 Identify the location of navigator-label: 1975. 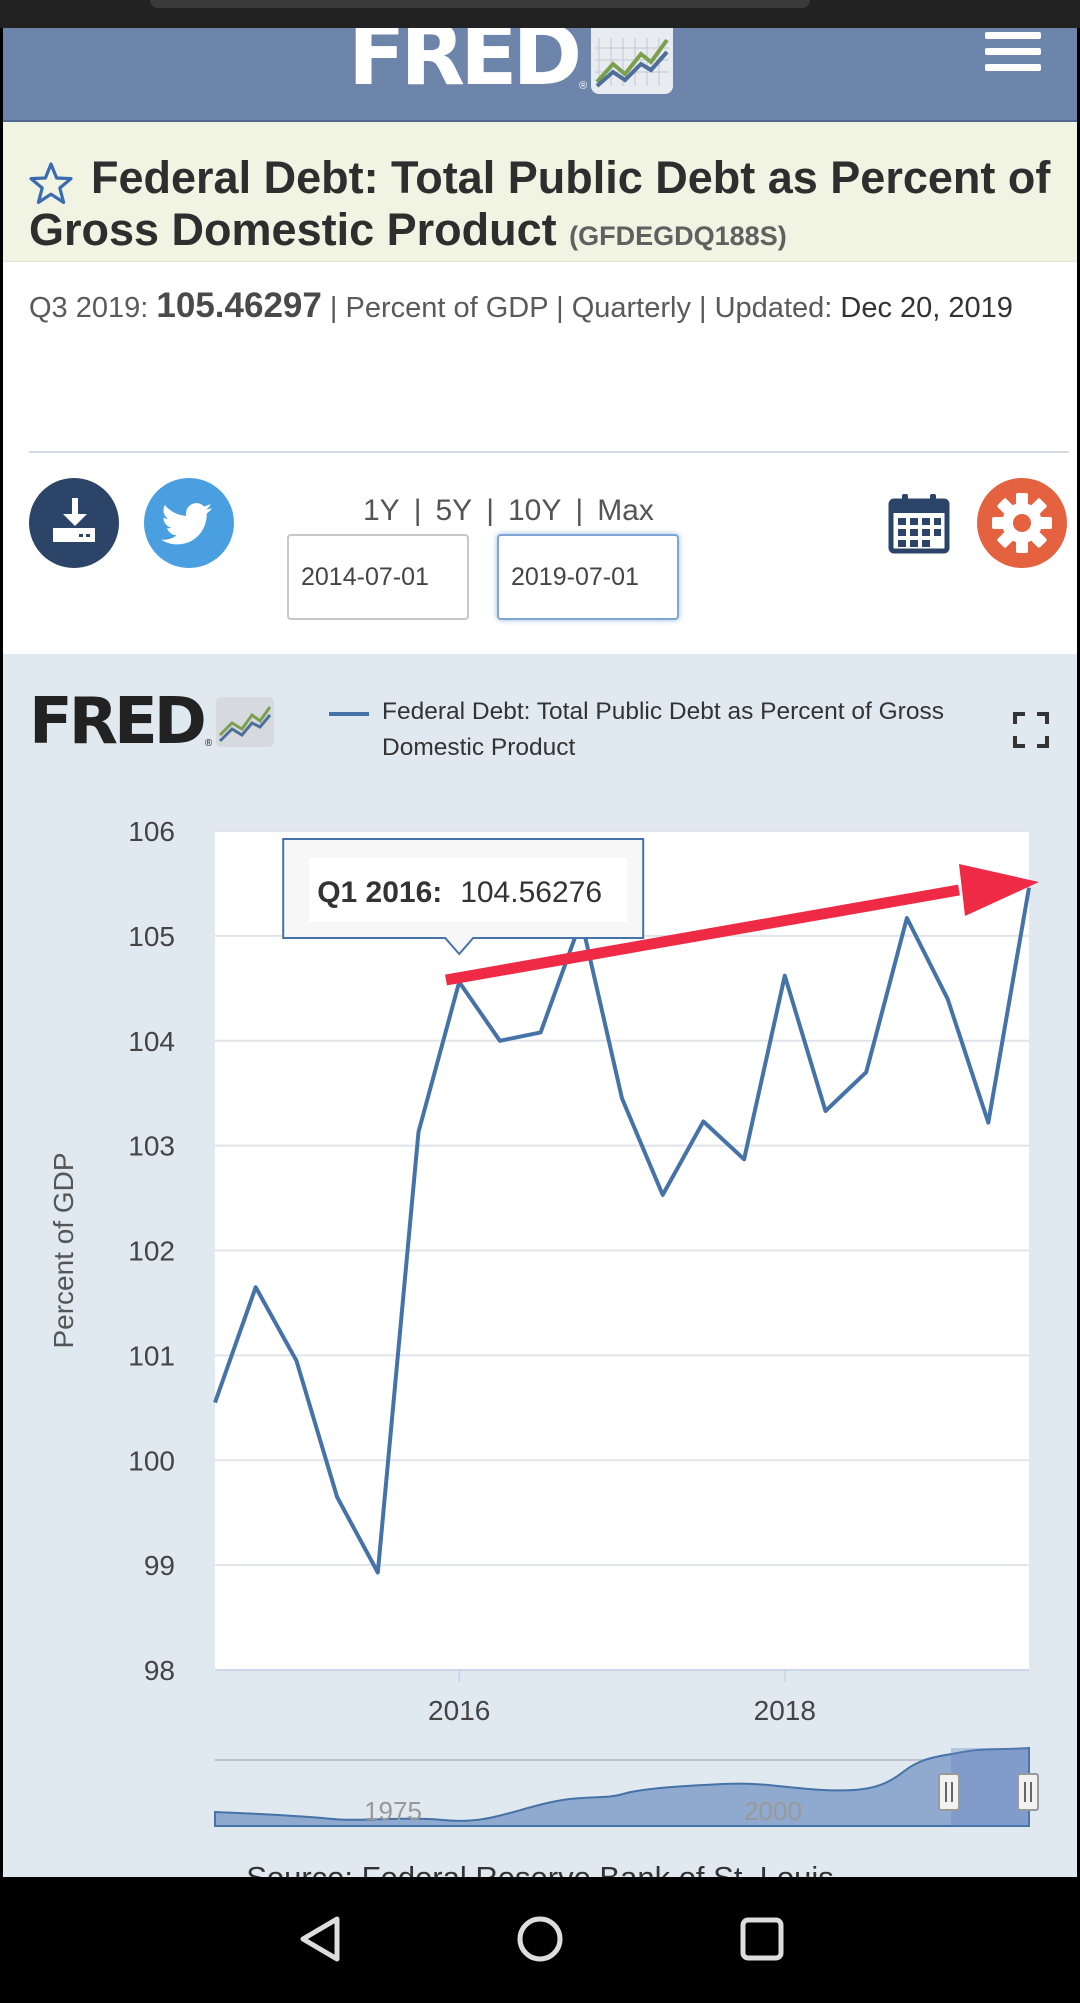
(393, 1811).